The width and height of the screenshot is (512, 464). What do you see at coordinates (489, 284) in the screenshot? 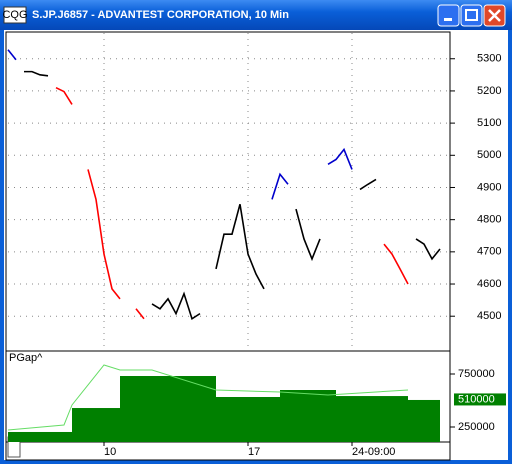
I see `y-tick-label: 4600` at bounding box center [489, 284].